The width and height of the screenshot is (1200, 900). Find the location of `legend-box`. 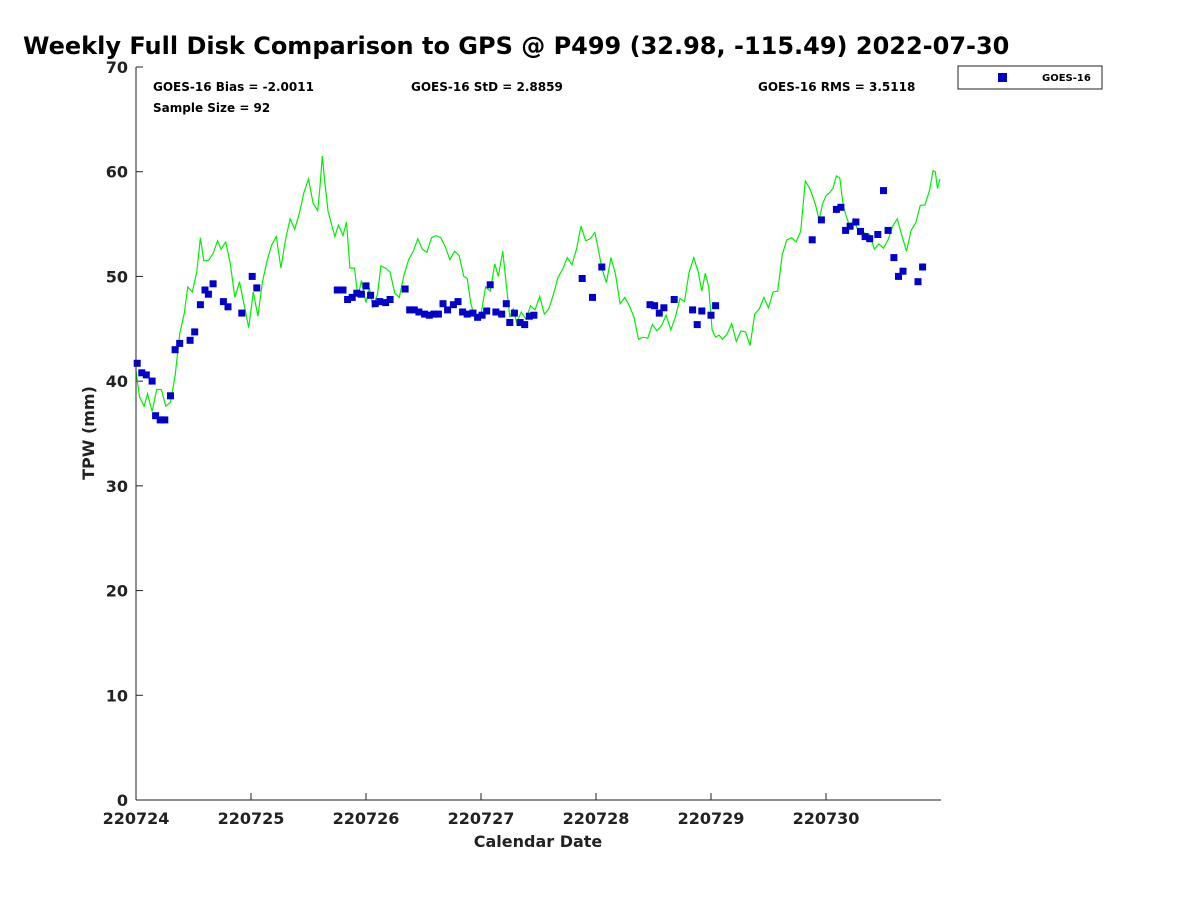

legend-box is located at coordinates (1030, 77).